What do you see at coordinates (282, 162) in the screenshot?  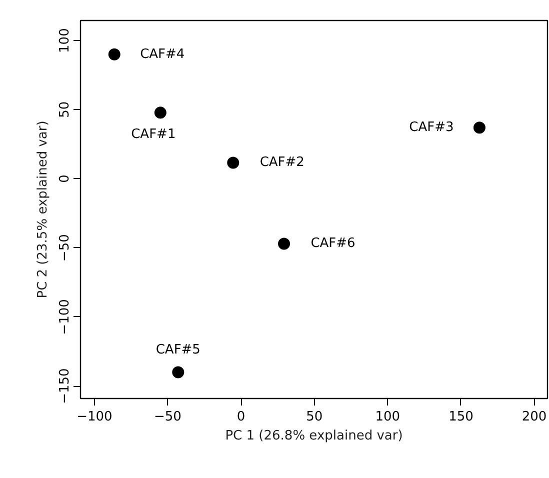 I see `annotation: CAF#2` at bounding box center [282, 162].